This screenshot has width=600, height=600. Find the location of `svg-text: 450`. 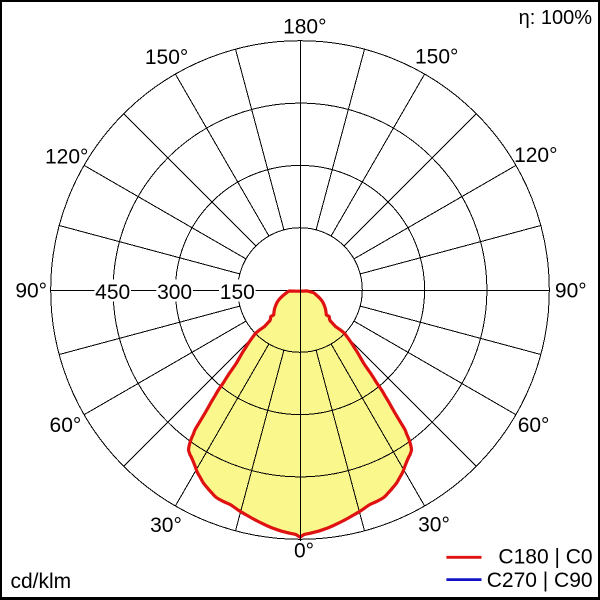

svg-text: 450 is located at coordinates (112, 292).